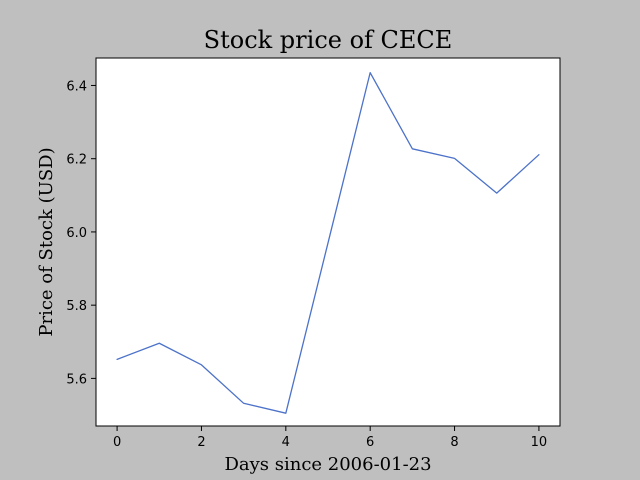  What do you see at coordinates (76, 160) in the screenshot?
I see `y-tick-label: 6.2` at bounding box center [76, 160].